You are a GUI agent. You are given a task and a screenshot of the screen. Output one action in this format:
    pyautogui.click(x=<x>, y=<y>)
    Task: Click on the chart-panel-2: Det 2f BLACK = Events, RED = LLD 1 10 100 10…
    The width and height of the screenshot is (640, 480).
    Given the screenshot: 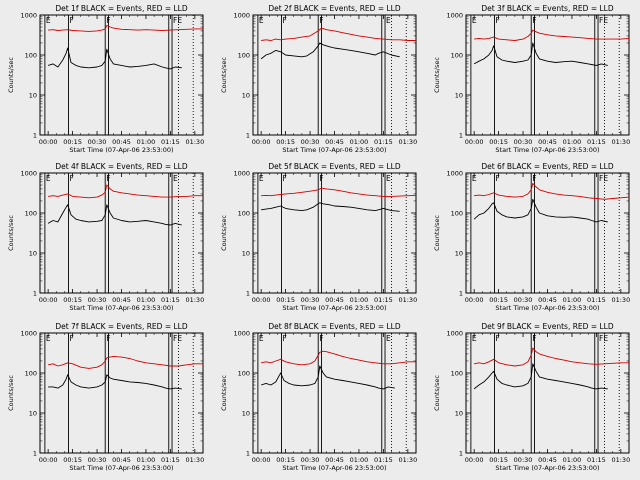 What is the action you would take?
    pyautogui.click(x=318, y=79)
    